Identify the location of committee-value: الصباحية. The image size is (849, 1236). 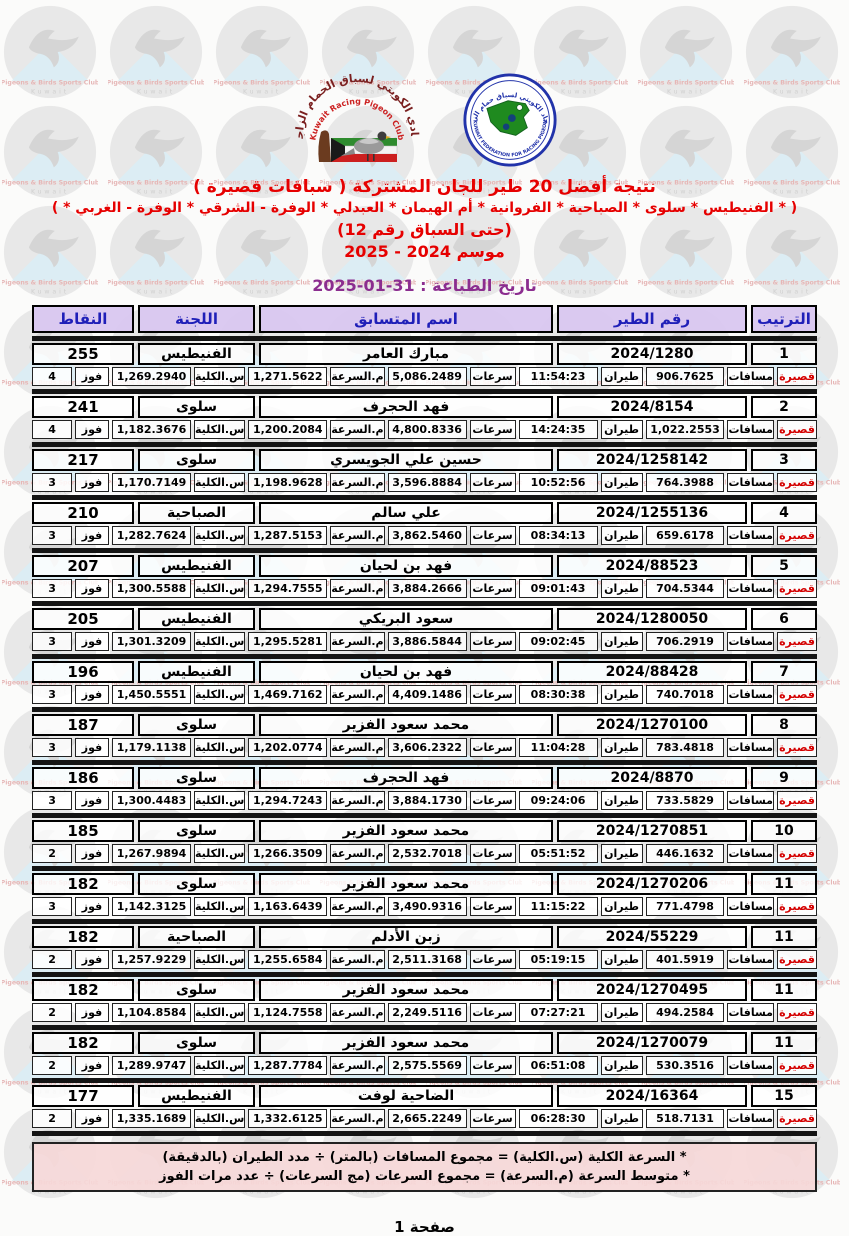
(196, 513).